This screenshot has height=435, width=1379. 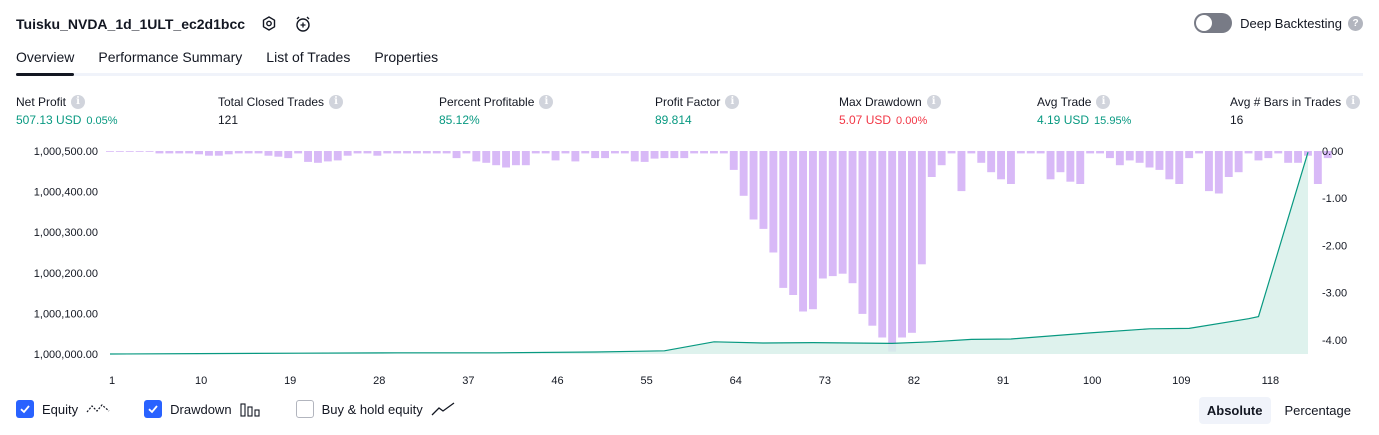 What do you see at coordinates (1355, 23) in the screenshot?
I see `help-icon: ?` at bounding box center [1355, 23].